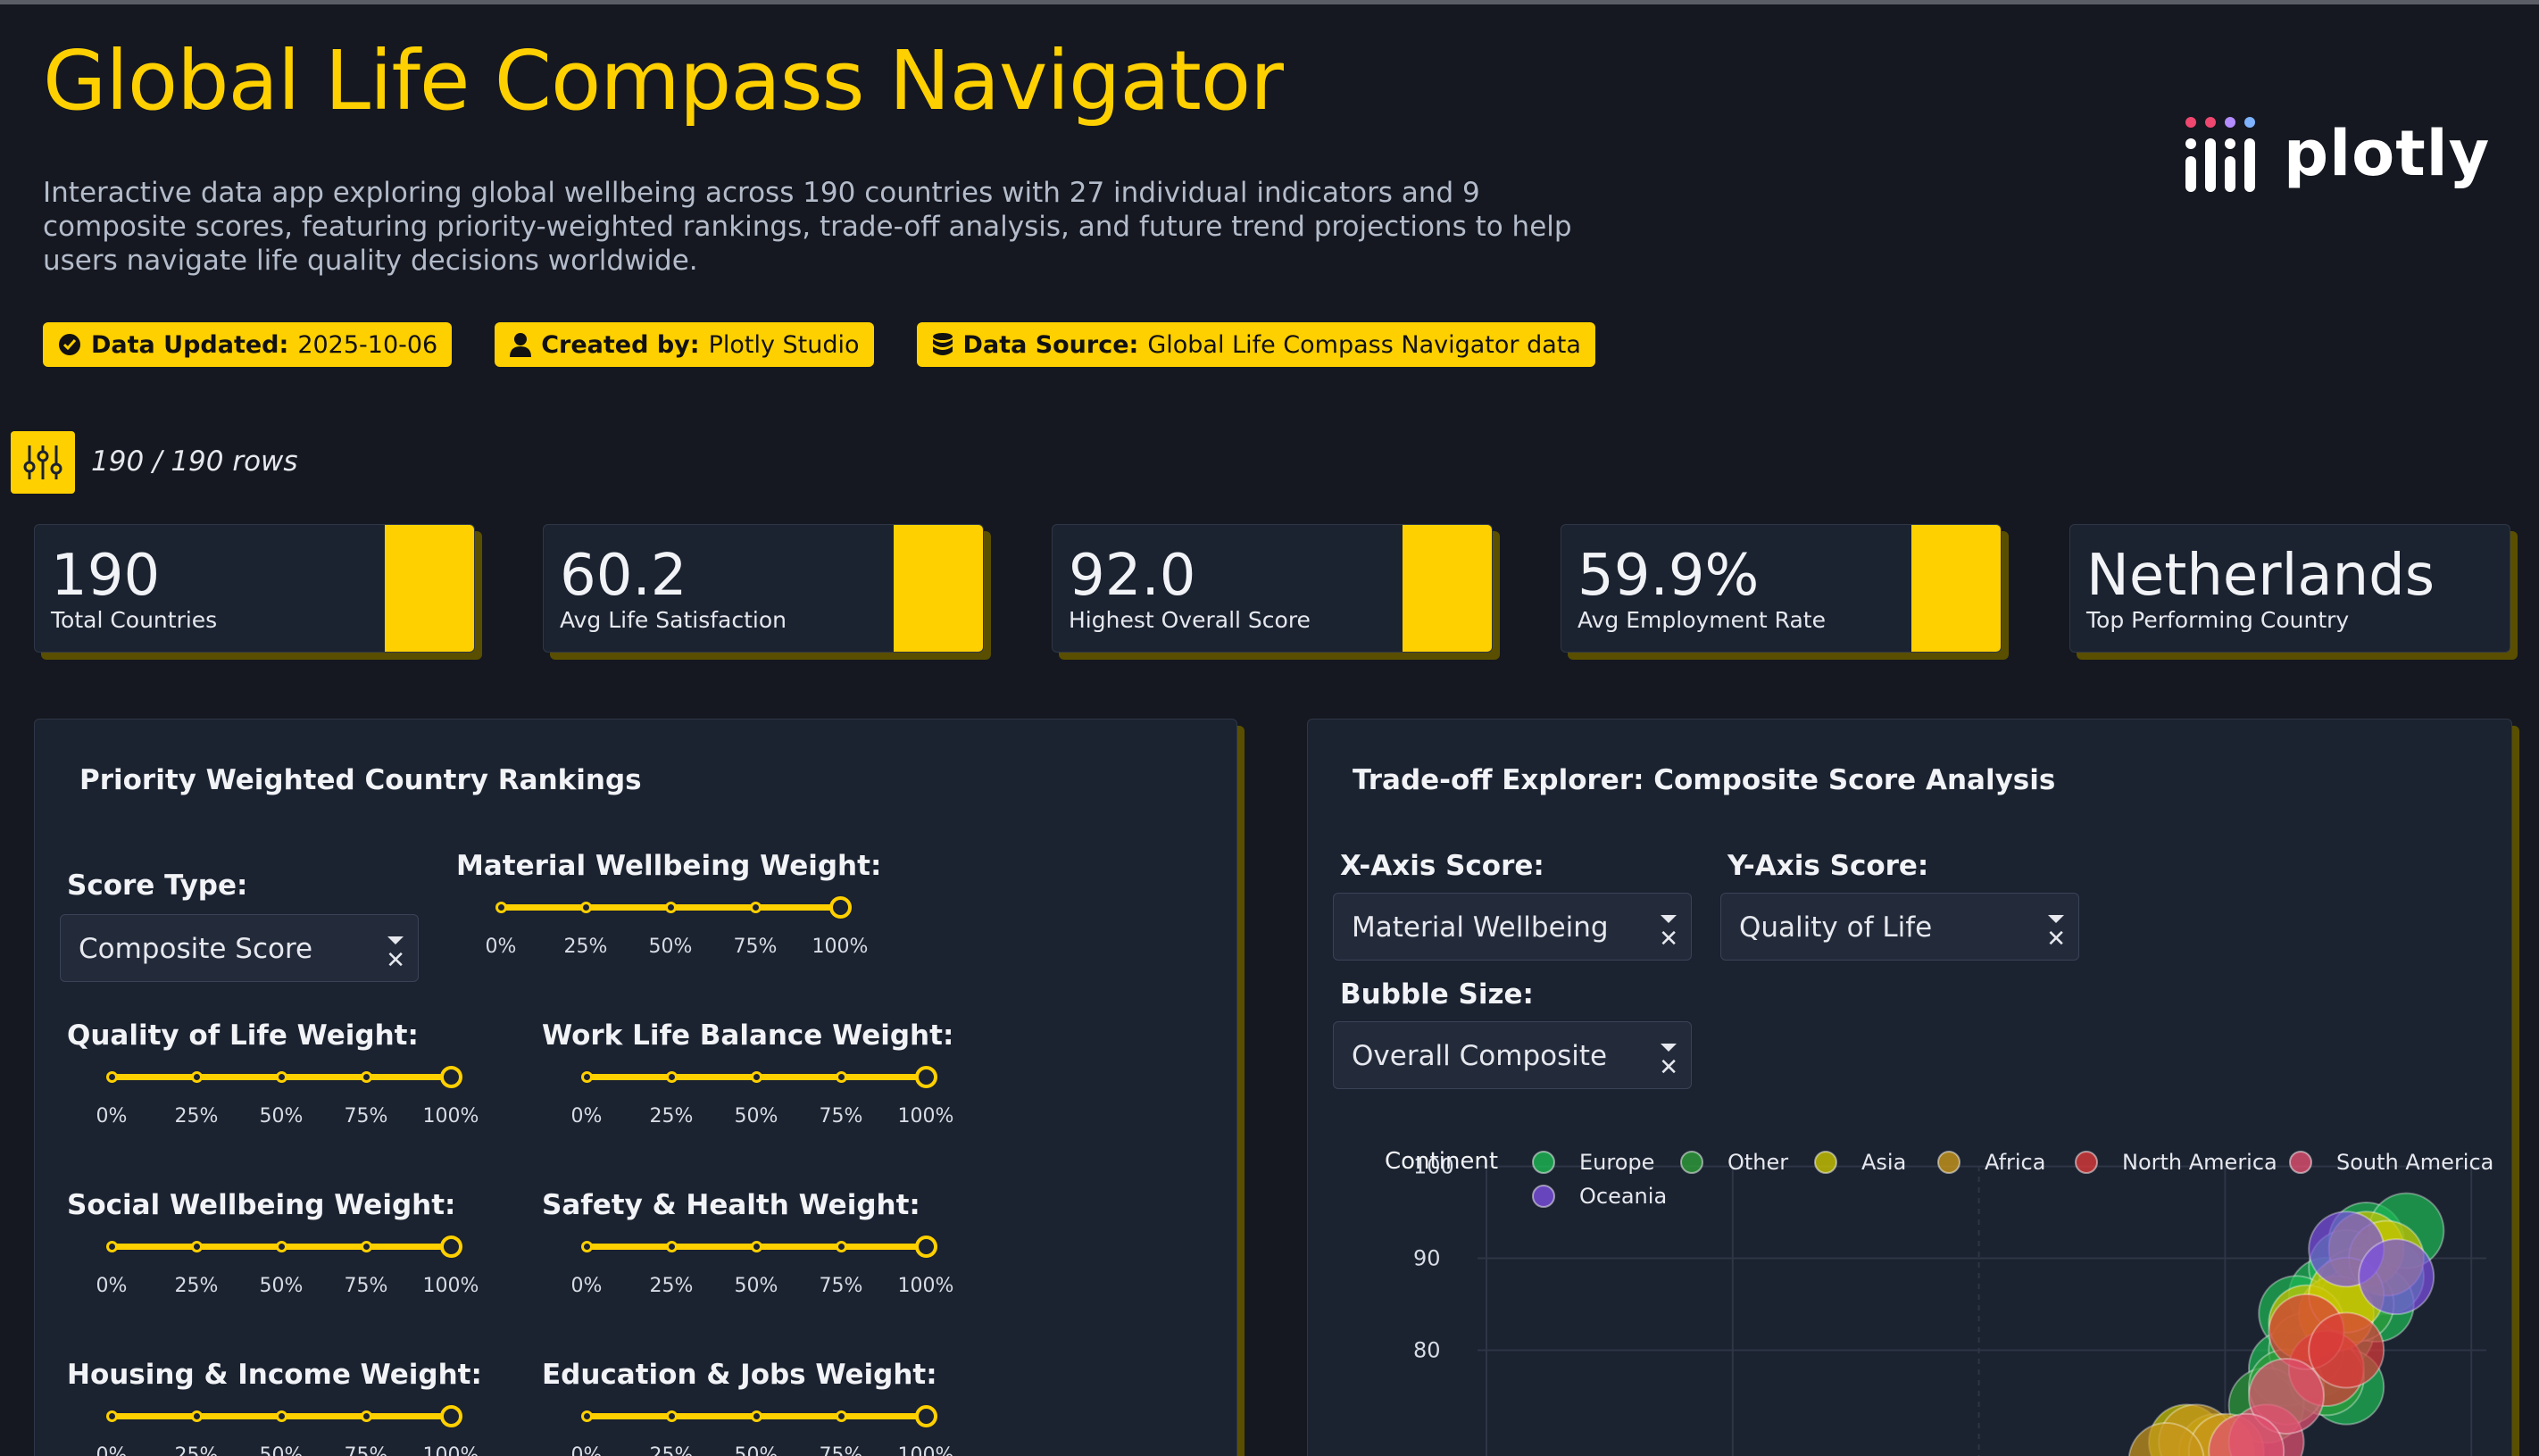  Describe the element at coordinates (1899, 927) in the screenshot. I see `y-axis-score-dropdown: Quality of Life ✕` at that location.